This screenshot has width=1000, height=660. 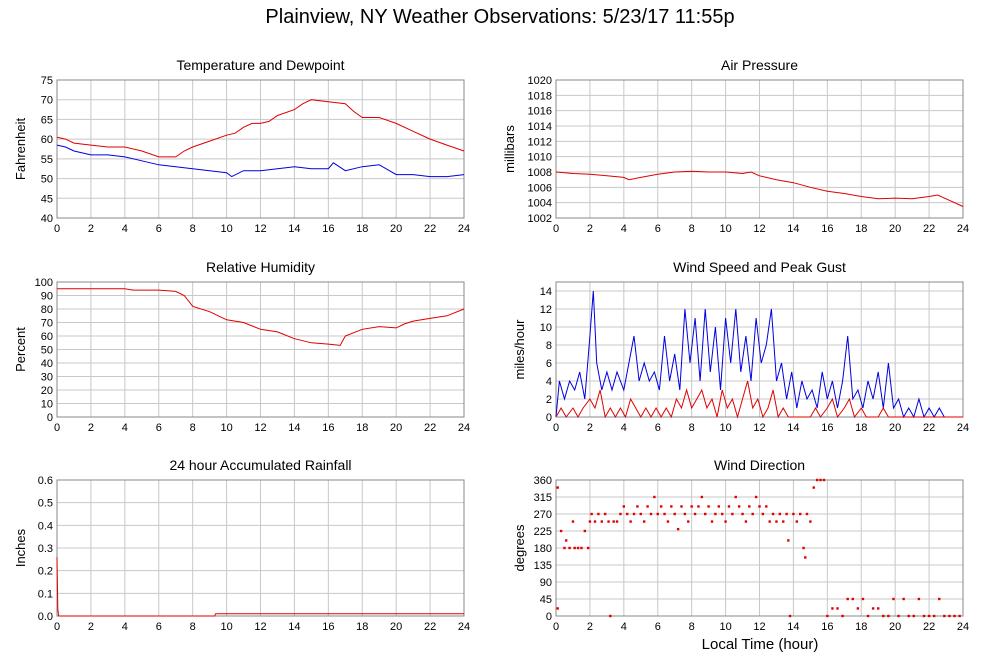 I want to click on y-tick-label: 90, so click(x=47, y=297).